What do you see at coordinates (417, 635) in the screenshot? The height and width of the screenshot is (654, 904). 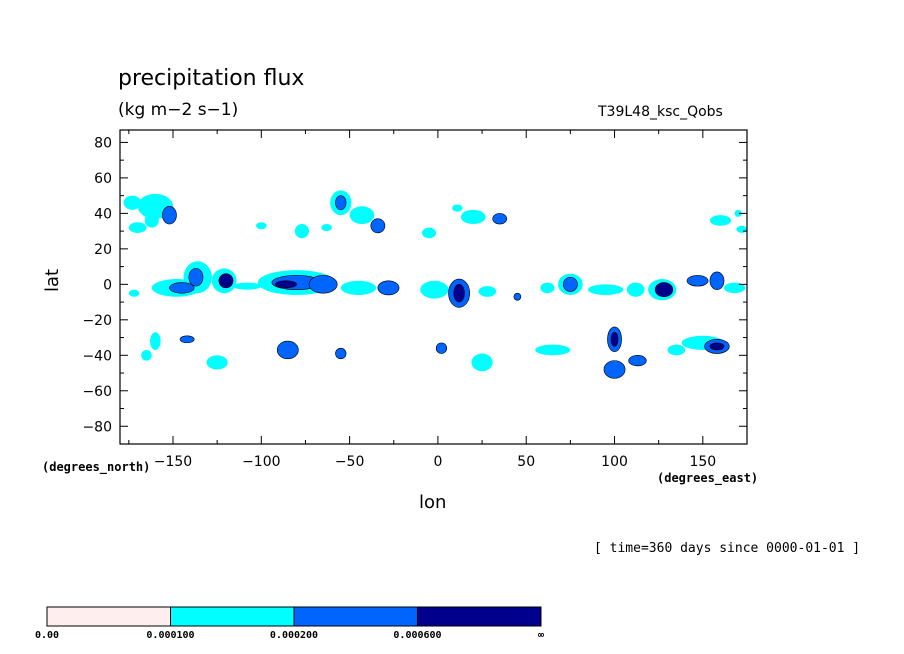 I see `colorbar-label-3: 0.000600` at bounding box center [417, 635].